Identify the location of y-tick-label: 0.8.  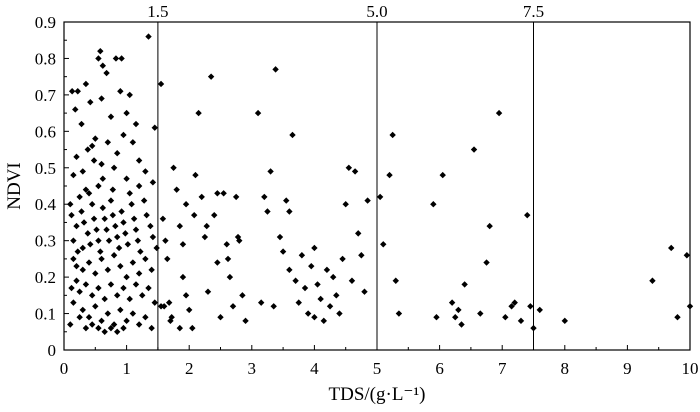
(45, 58).